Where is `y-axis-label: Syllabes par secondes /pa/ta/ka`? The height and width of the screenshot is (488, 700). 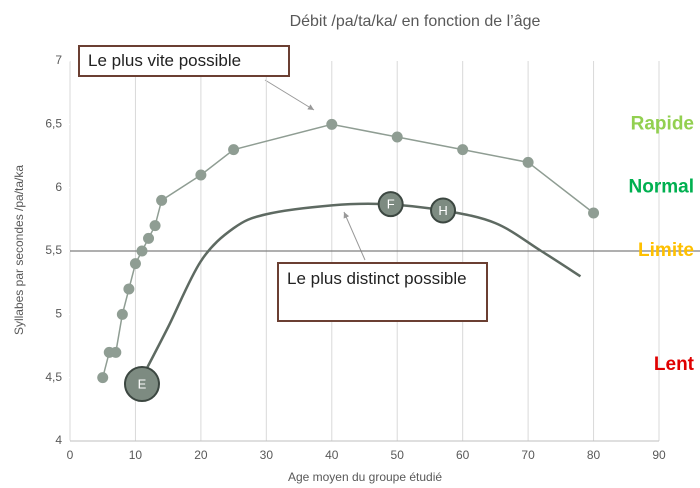 y-axis-label: Syllabes par secondes /pa/ta/ka is located at coordinates (19, 250).